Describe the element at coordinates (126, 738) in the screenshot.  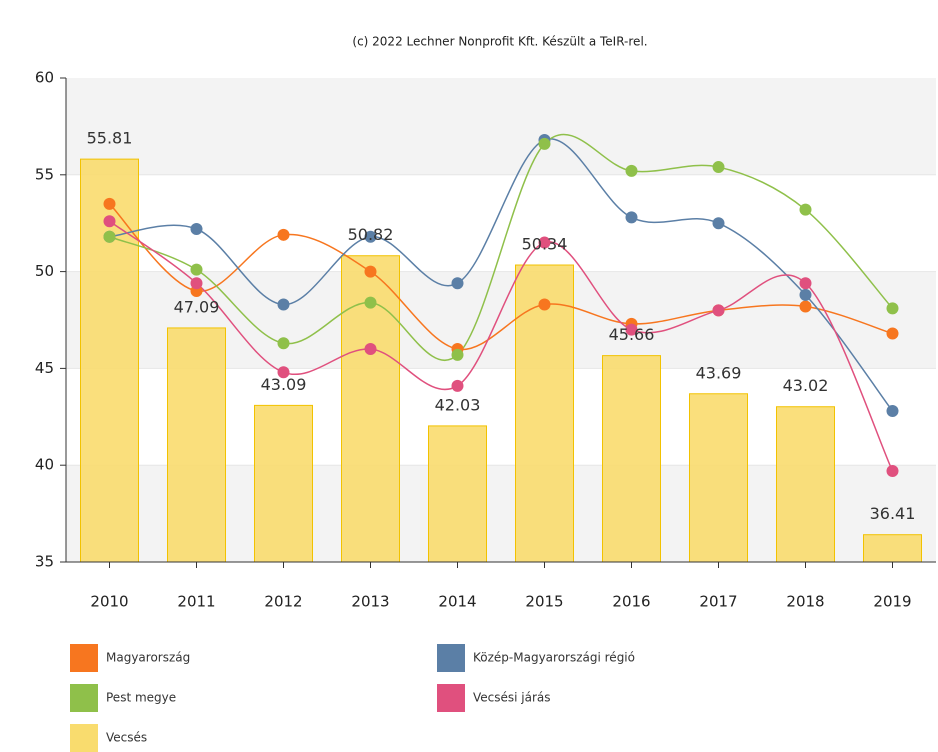
I see `legend-label: Vecsés` at that location.